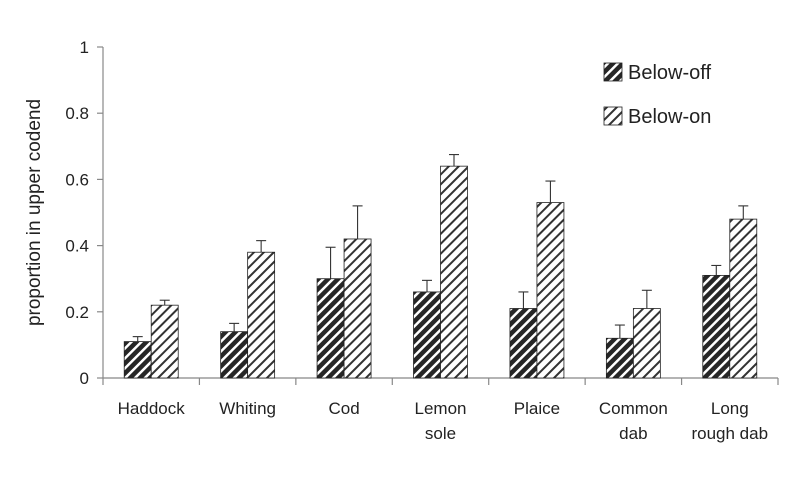 Image resolution: width=796 pixels, height=483 pixels. What do you see at coordinates (613, 116) in the screenshot?
I see `legend-swatch-below-on` at bounding box center [613, 116].